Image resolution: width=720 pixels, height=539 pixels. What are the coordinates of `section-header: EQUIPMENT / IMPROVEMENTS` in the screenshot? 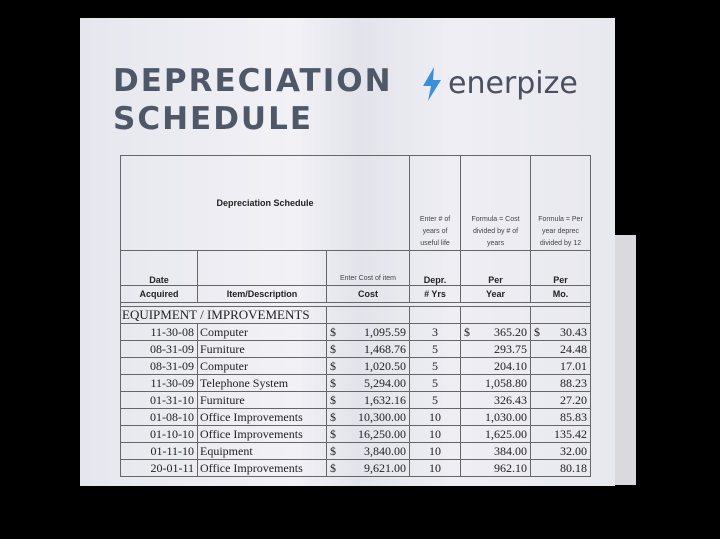 It's located at (223, 315).